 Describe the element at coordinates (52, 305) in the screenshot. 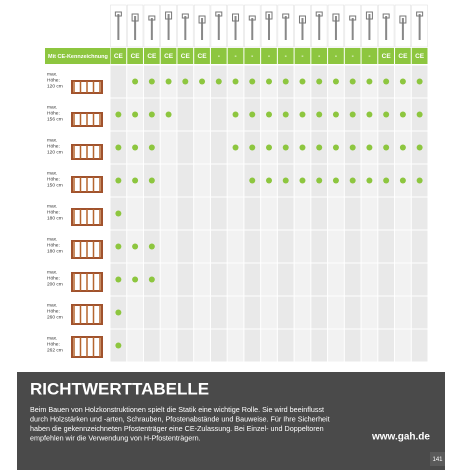

I see `row-label: max.` at that location.